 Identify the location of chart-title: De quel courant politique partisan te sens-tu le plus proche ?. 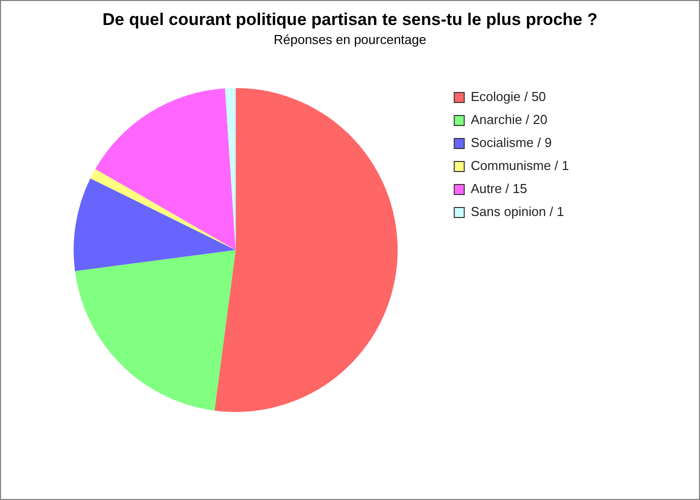
(350, 19).